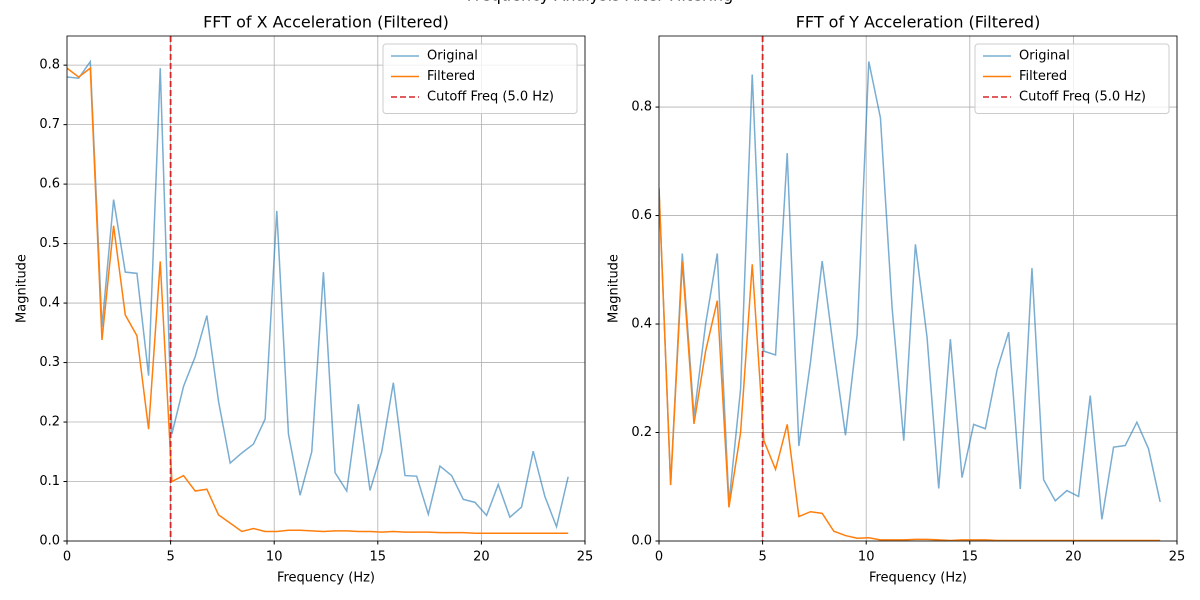 The image size is (1200, 600). Describe the element at coordinates (326, 22) in the screenshot. I see `chart-title: FFT of X Acceleration (Filtered)` at that location.